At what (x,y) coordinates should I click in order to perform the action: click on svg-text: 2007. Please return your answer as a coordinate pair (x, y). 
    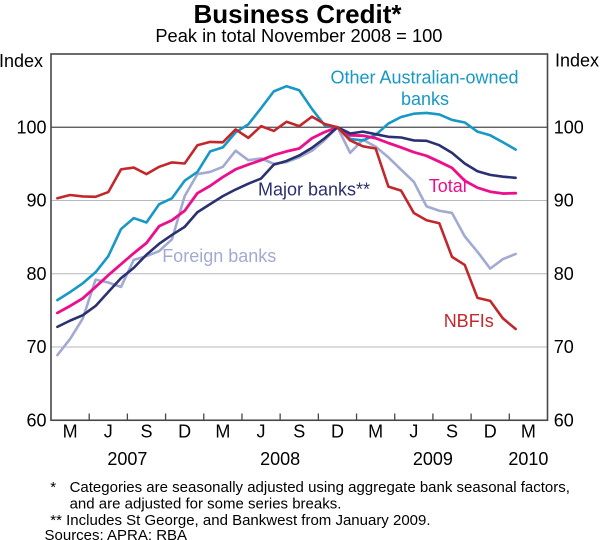
    Looking at the image, I should click on (127, 459).